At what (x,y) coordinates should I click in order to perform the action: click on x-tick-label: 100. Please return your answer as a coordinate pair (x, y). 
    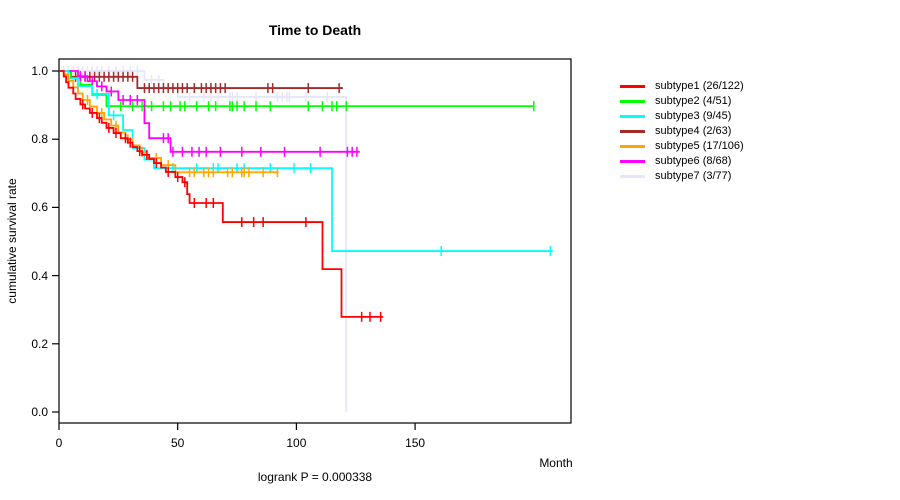
    Looking at the image, I should click on (296, 443).